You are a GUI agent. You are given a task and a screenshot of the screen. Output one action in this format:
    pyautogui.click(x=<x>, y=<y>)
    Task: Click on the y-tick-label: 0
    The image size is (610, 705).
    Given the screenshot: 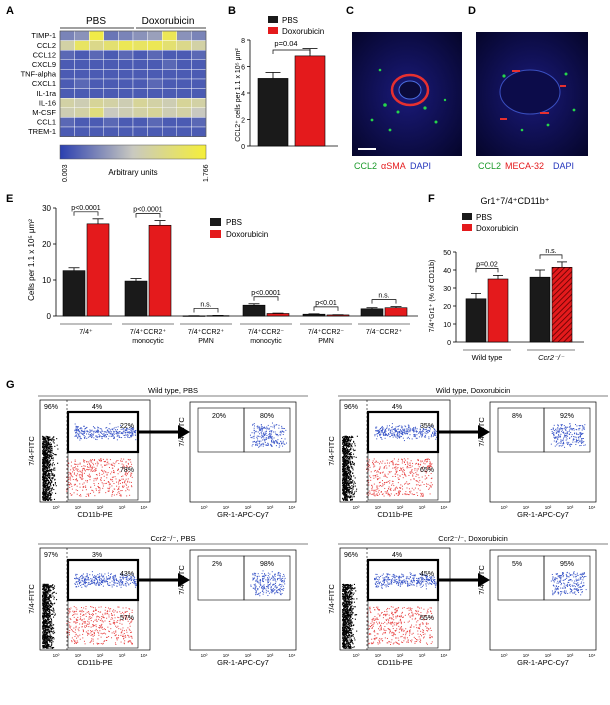 What is the action you would take?
    pyautogui.click(x=243, y=147)
    